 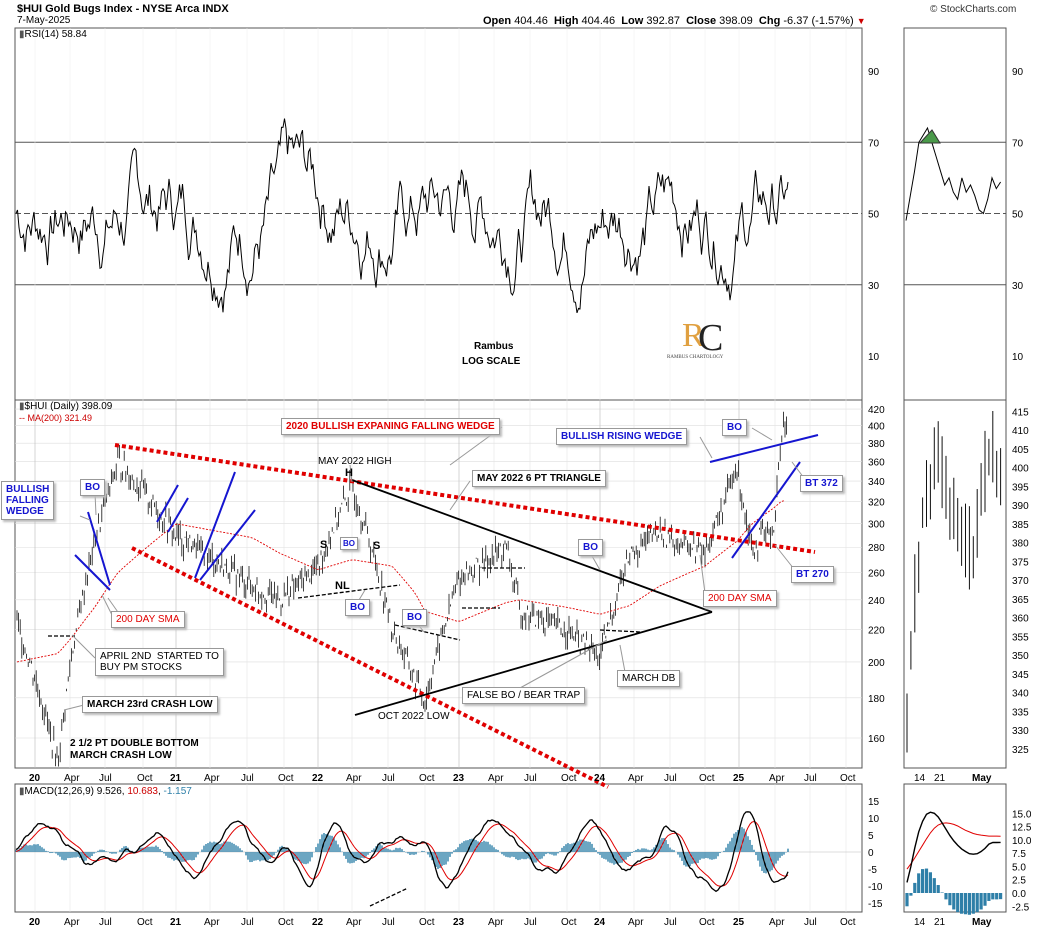 What do you see at coordinates (871, 853) in the screenshot?
I see `macd-tick-label: 0` at bounding box center [871, 853].